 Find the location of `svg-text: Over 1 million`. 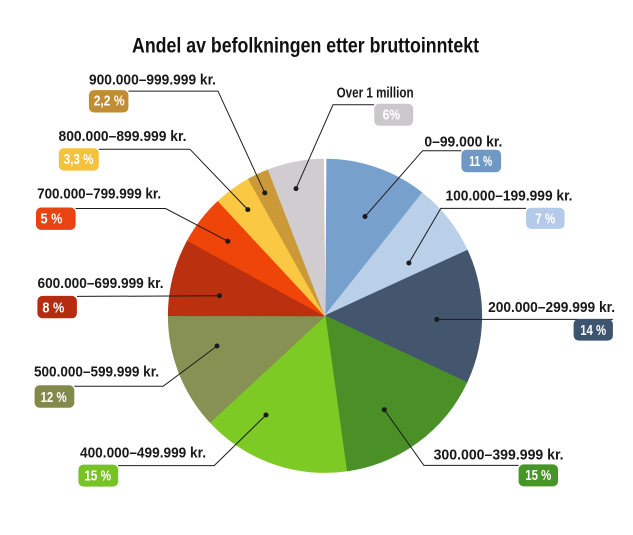

svg-text: Over 1 million is located at coordinates (375, 94).